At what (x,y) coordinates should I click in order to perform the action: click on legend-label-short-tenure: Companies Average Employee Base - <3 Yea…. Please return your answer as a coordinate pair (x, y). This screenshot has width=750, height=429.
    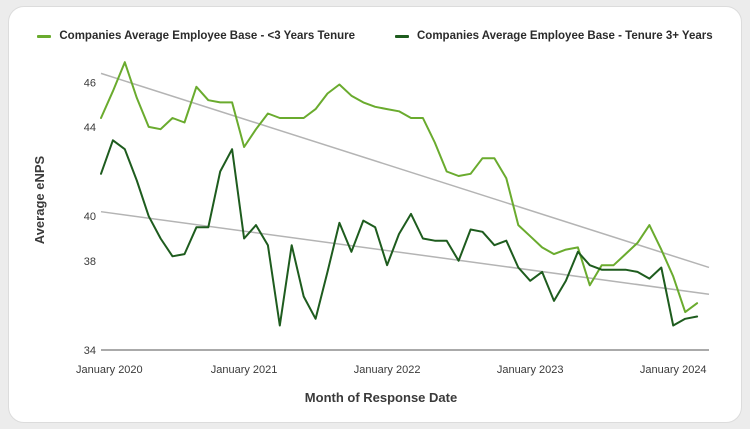
    Looking at the image, I should click on (207, 36).